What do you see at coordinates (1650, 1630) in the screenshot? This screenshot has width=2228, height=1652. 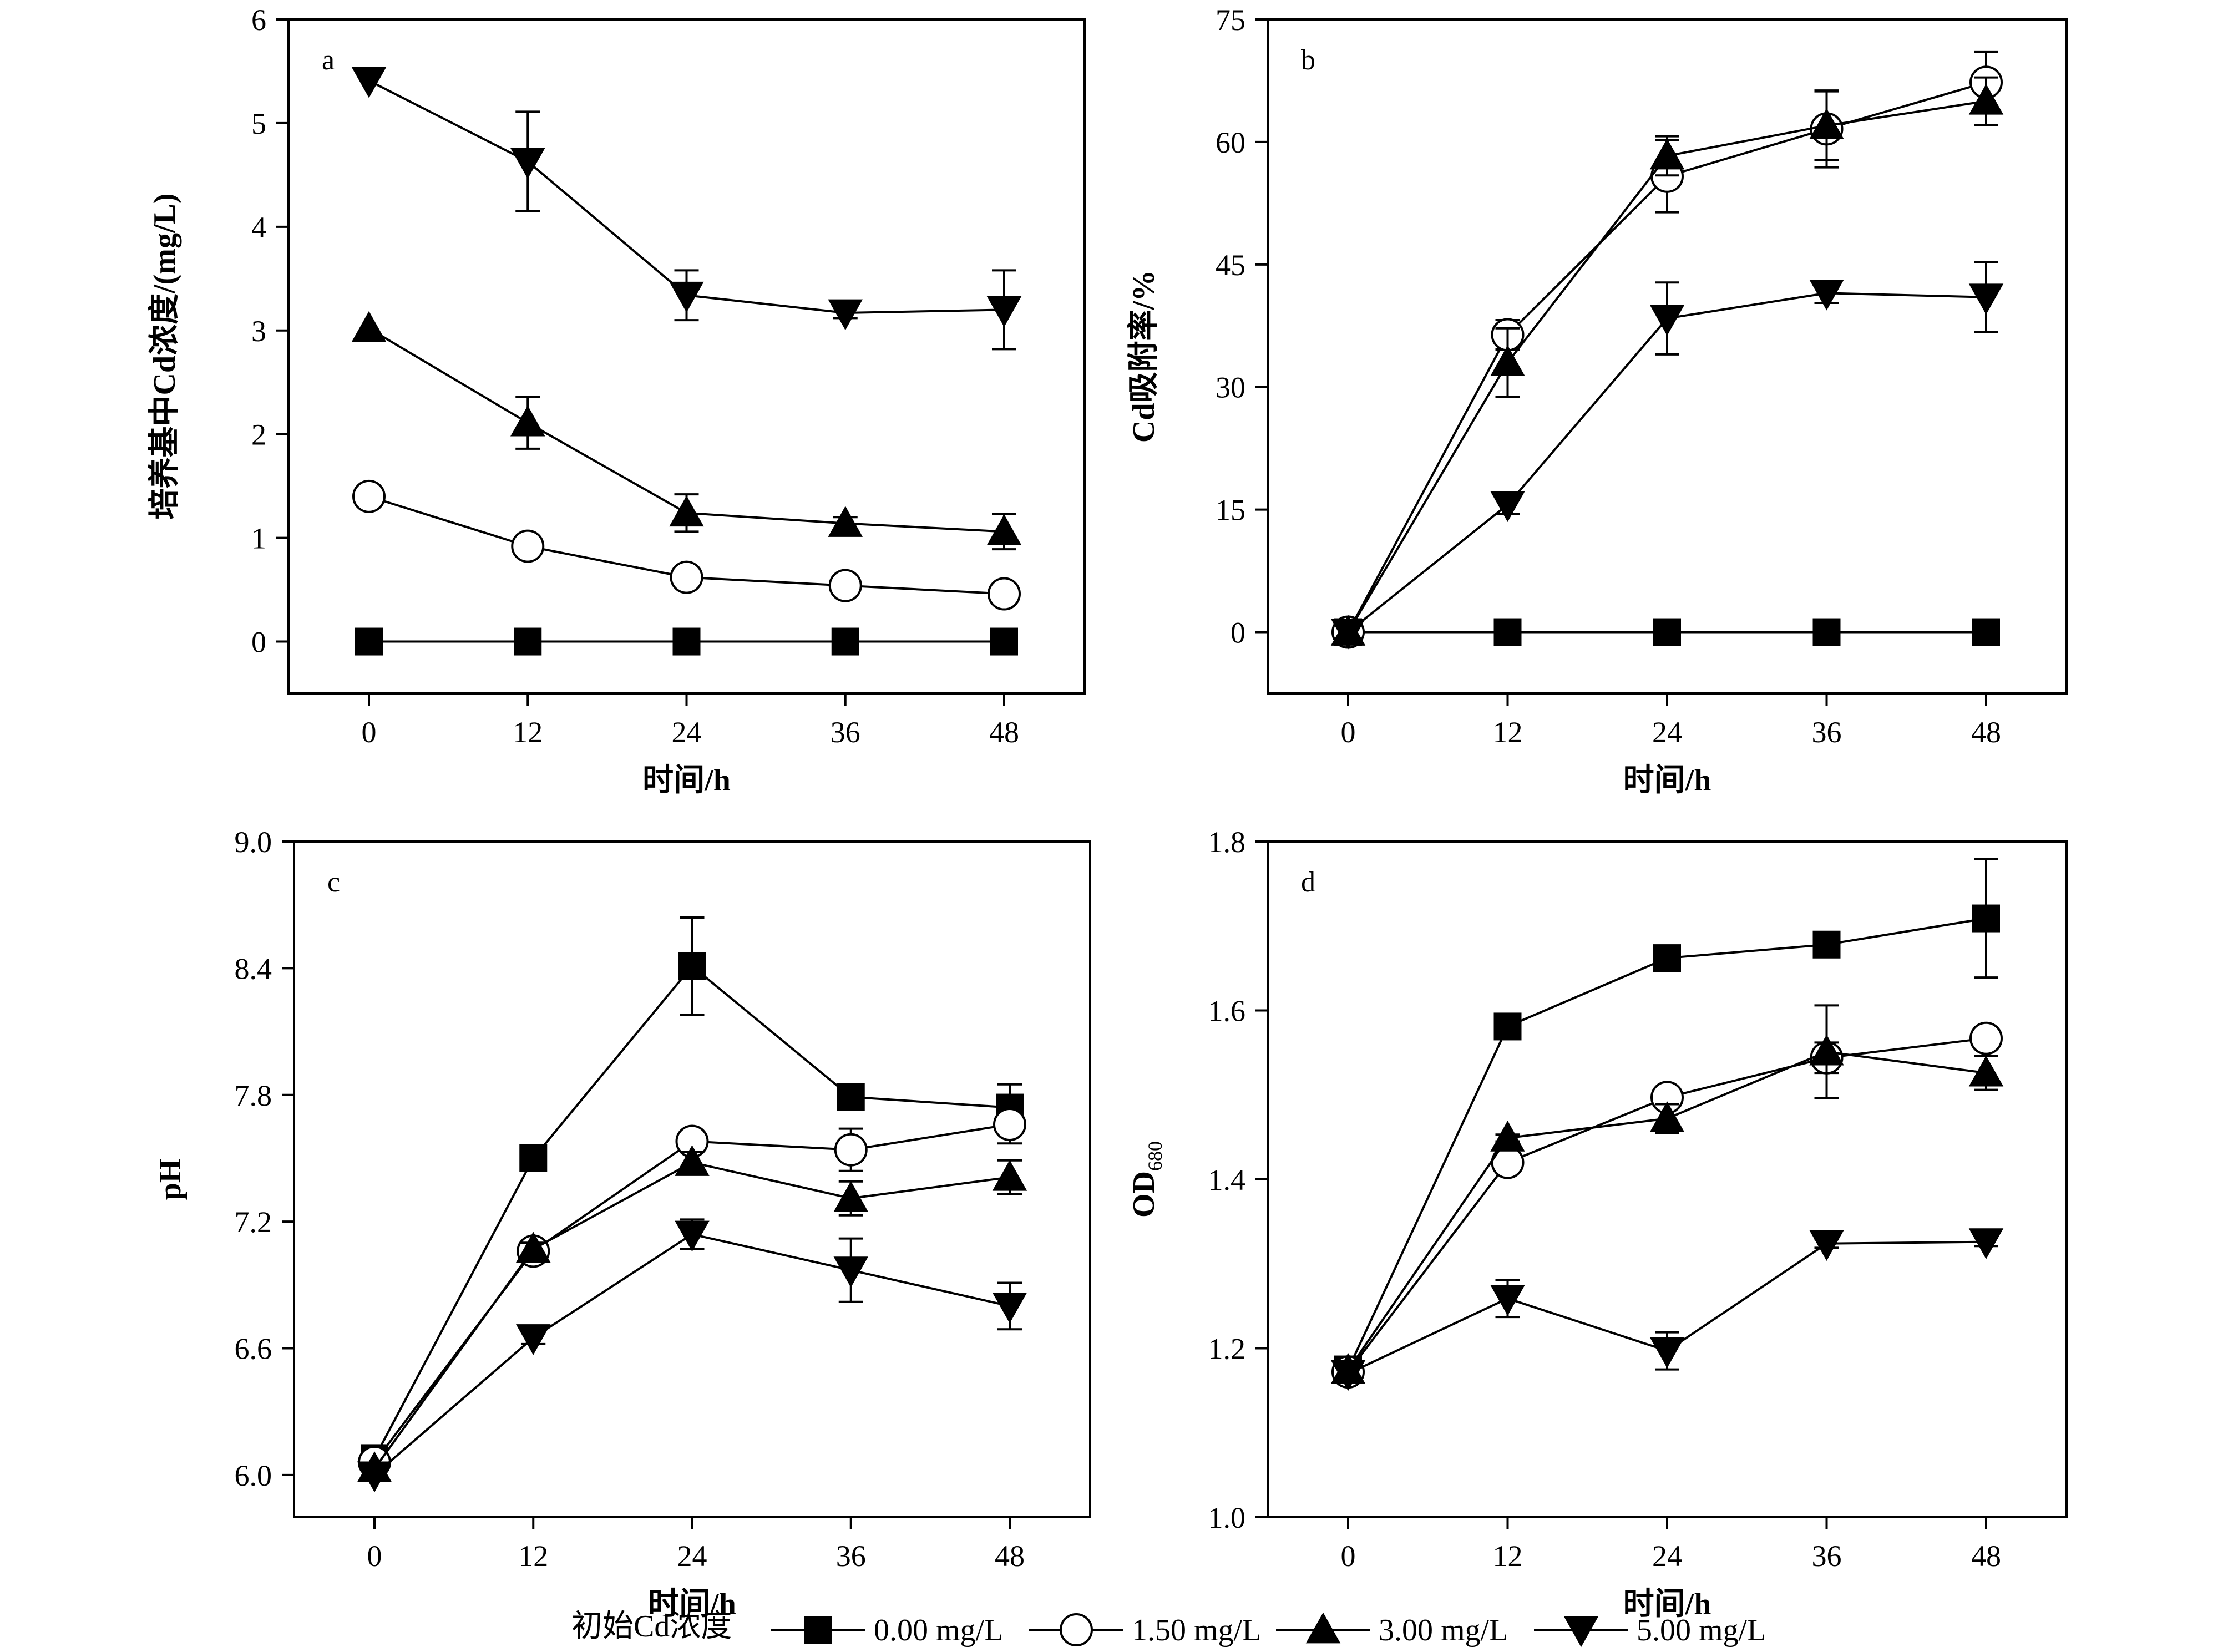 I see `legend-item: 5.00 mg/L` at bounding box center [1650, 1630].